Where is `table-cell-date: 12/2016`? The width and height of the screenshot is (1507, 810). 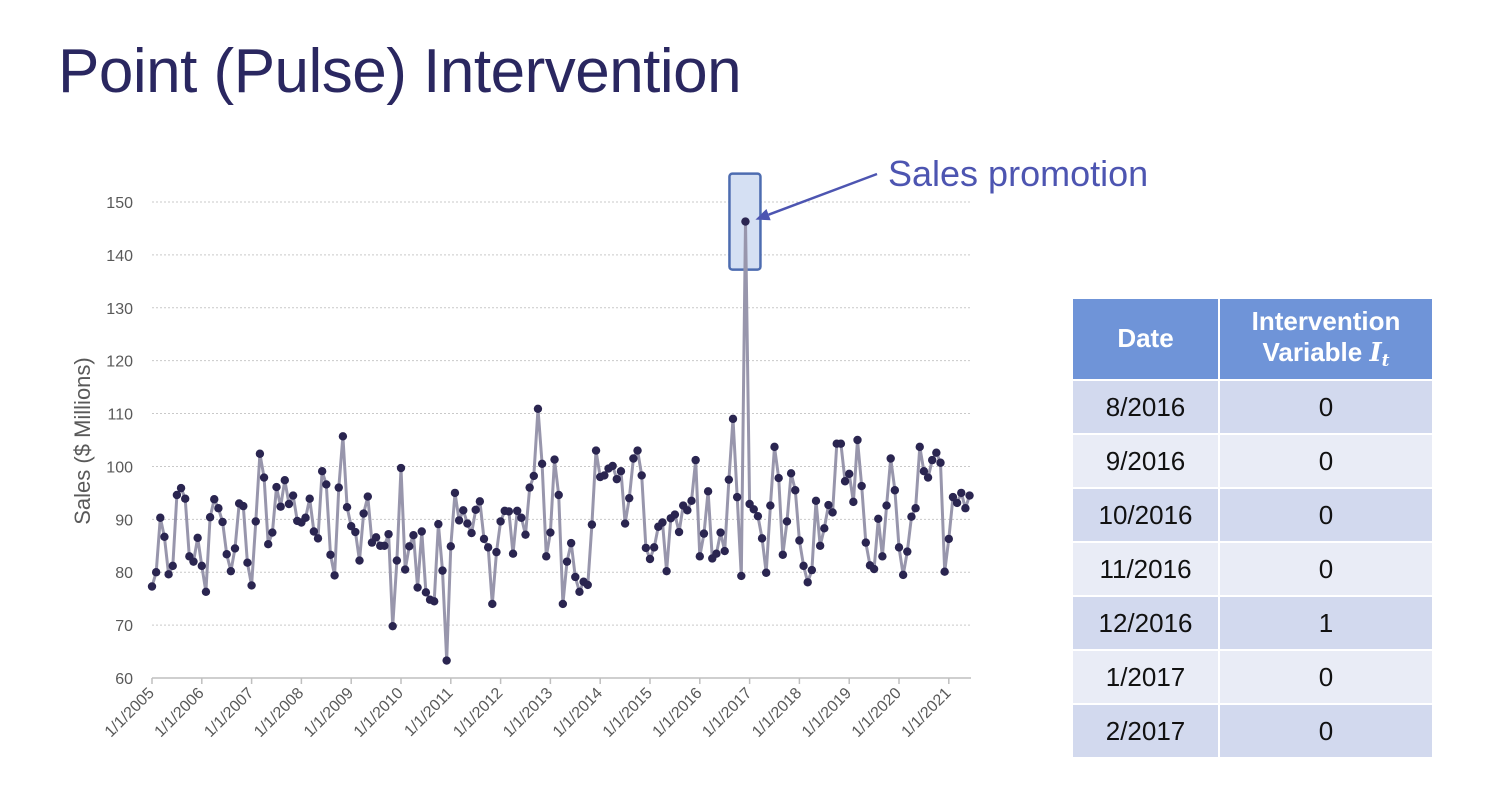 table-cell-date: 12/2016 is located at coordinates (1145, 623).